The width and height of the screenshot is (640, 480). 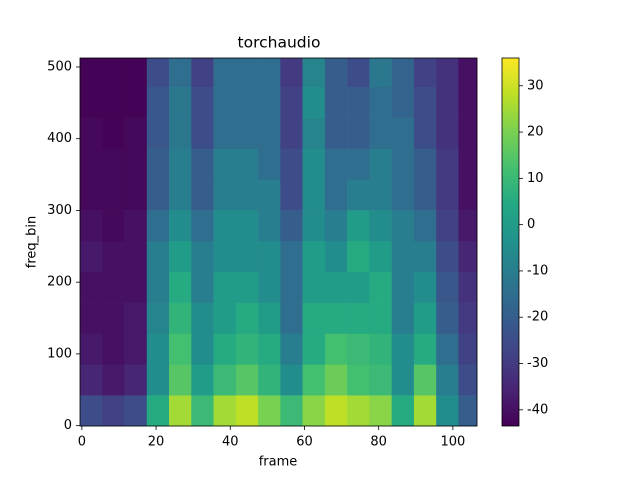 What do you see at coordinates (535, 132) in the screenshot?
I see `colorbar-tick-label: 20` at bounding box center [535, 132].